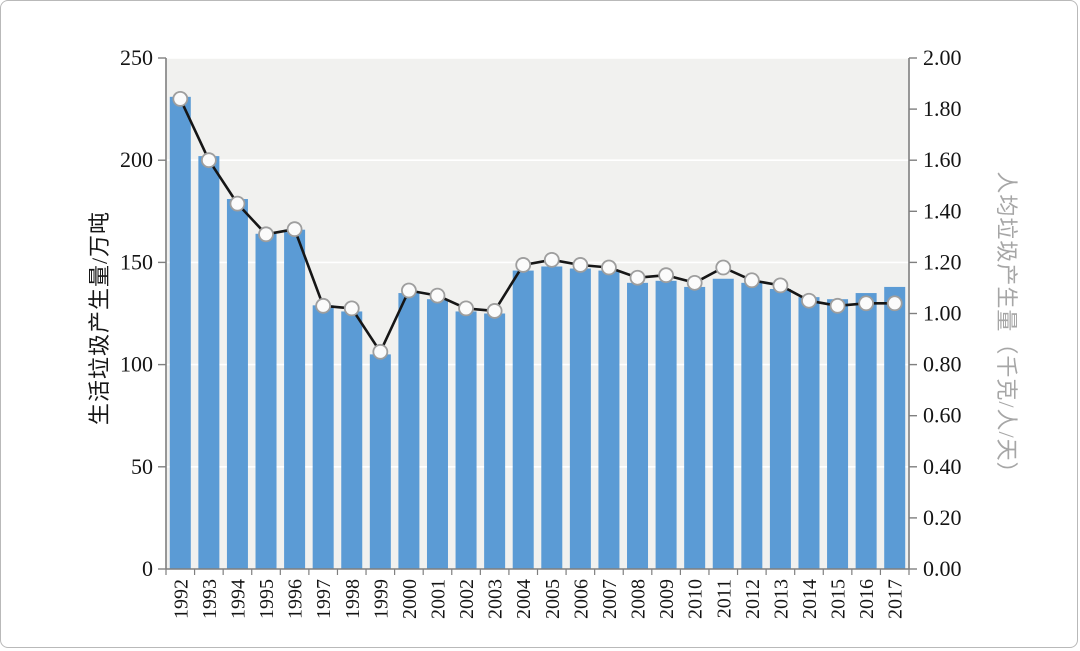  What do you see at coordinates (942, 364) in the screenshot?
I see `right-tick-label: 0.80` at bounding box center [942, 364].